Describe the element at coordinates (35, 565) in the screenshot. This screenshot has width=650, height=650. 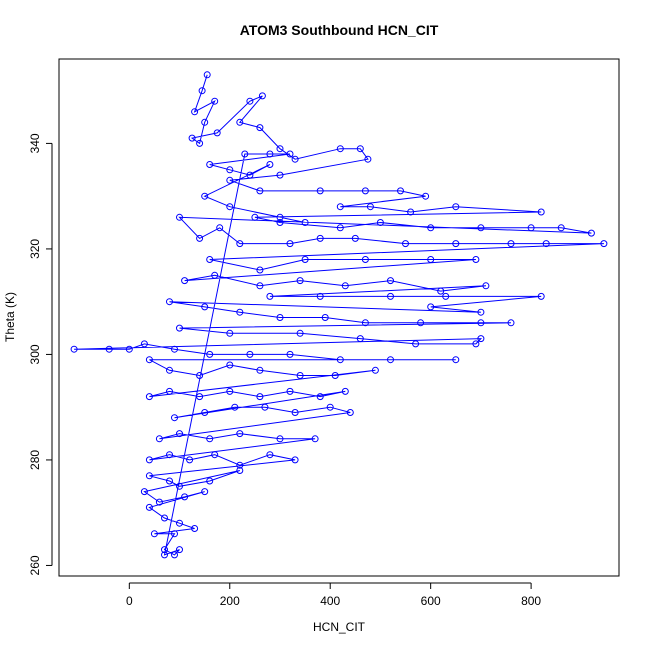
I see `y-tick-label: 260` at that location.